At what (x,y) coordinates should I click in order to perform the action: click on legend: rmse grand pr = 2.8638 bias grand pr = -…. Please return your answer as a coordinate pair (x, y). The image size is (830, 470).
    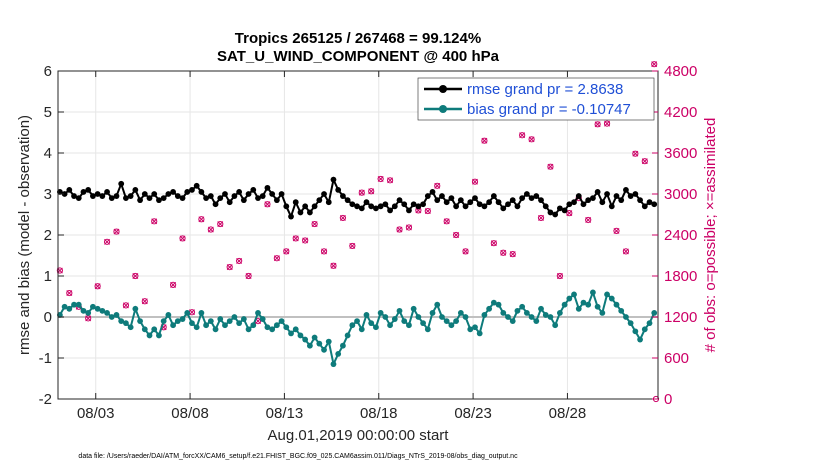
    Looking at the image, I should click on (536, 99).